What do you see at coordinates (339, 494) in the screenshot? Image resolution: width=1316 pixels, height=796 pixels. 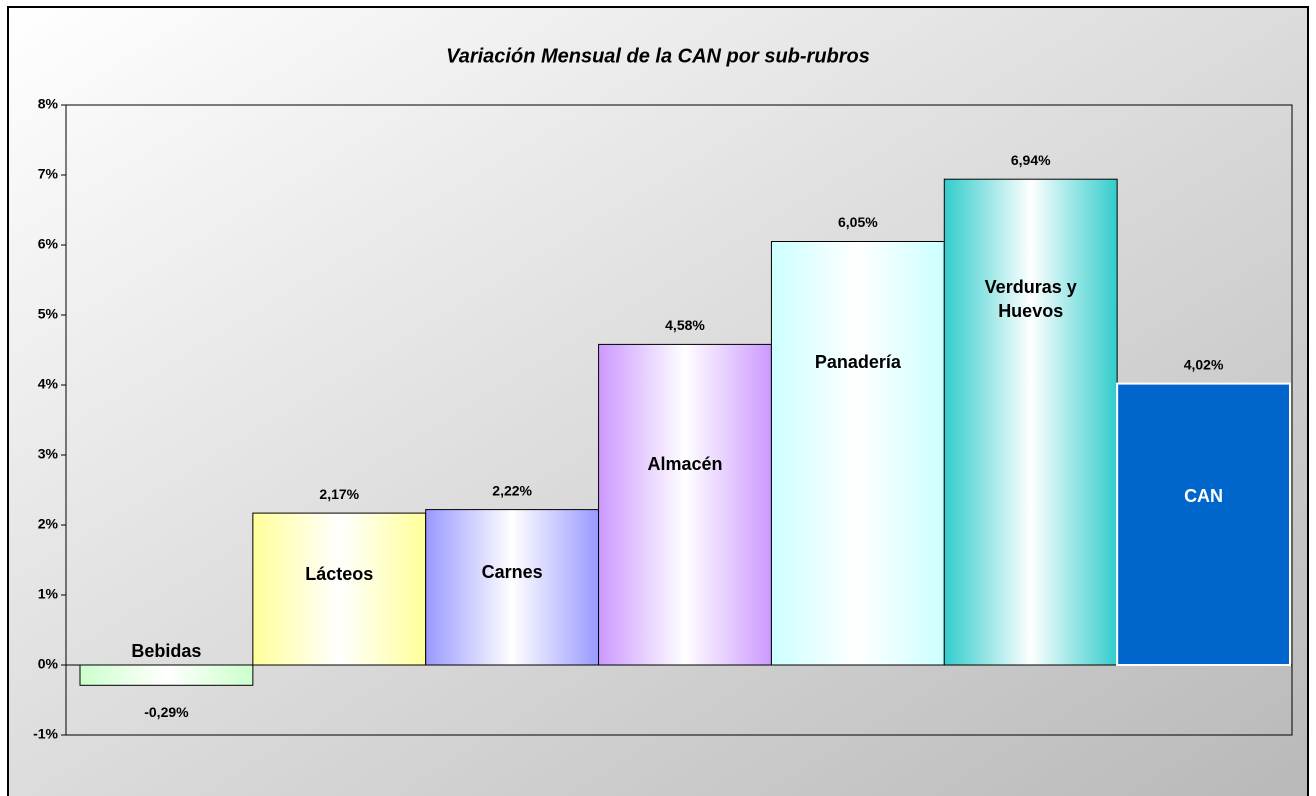 I see `value-label: 2,17%` at bounding box center [339, 494].